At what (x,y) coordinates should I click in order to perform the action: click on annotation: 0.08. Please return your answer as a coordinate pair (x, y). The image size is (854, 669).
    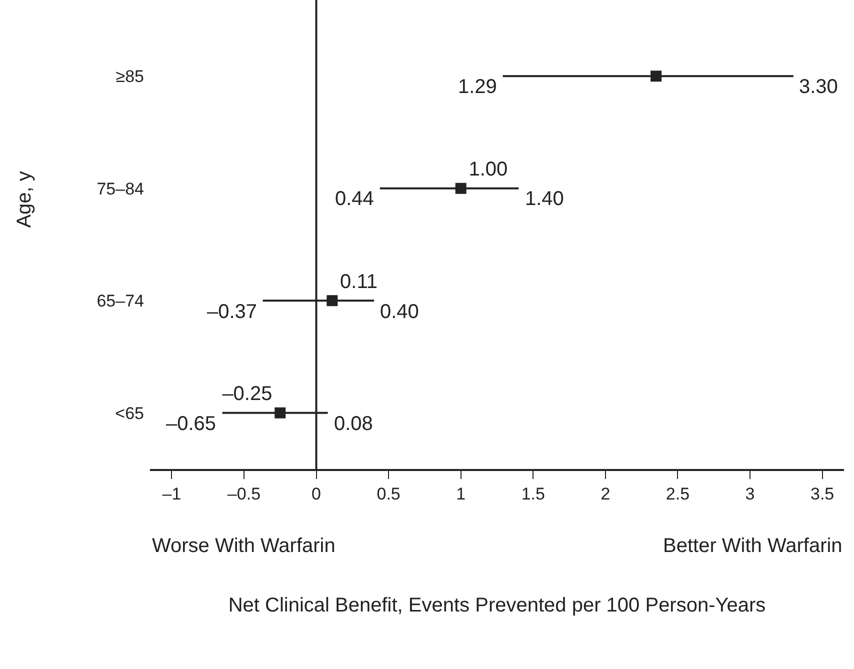
    Looking at the image, I should click on (353, 424).